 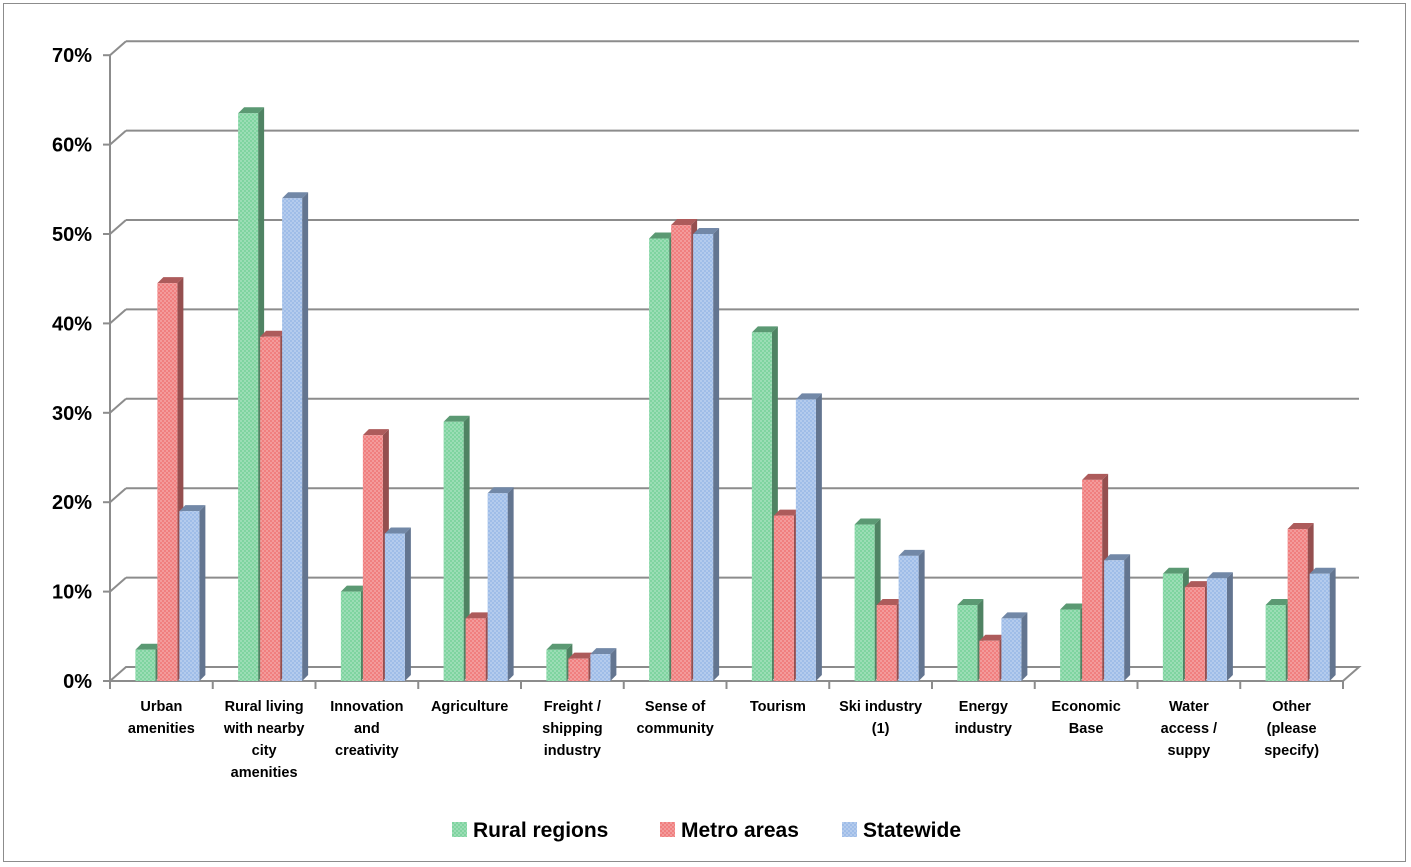 What do you see at coordinates (983, 718) in the screenshot?
I see `x-tick-label: Energy industry` at bounding box center [983, 718].